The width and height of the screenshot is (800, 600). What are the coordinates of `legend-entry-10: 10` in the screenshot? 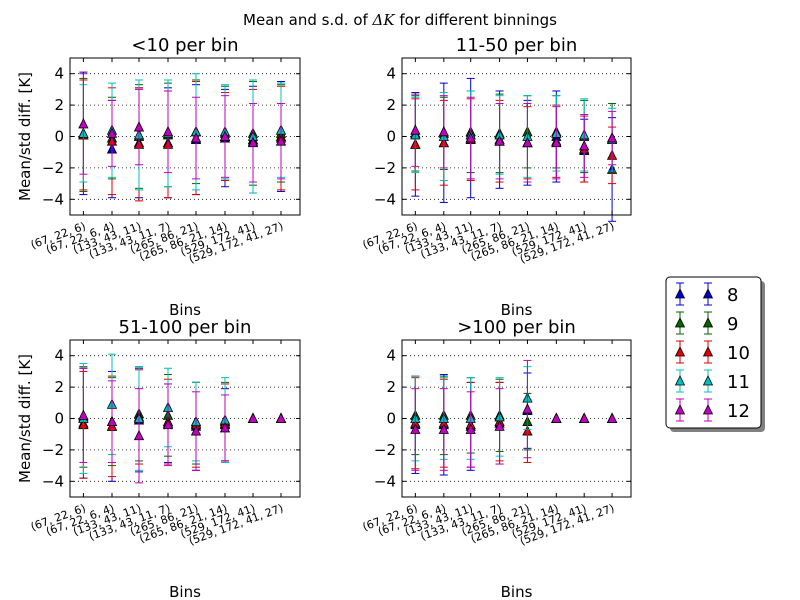 It's located at (712, 352).